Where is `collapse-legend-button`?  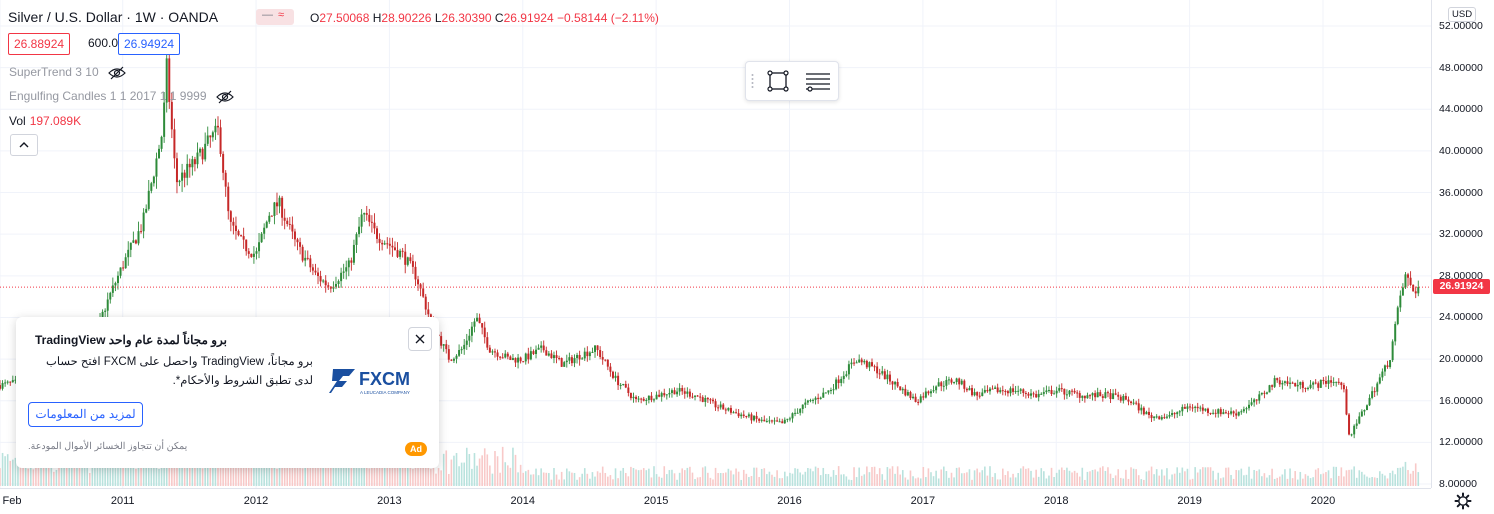 collapse-legend-button is located at coordinates (24, 145).